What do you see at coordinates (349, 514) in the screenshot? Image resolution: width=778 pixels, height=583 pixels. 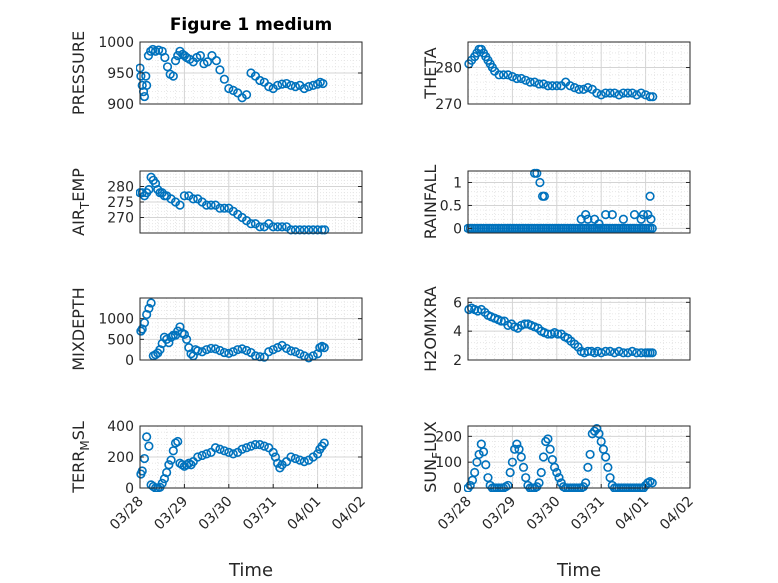 I see `x-tick-label: 04/02` at bounding box center [349, 514].